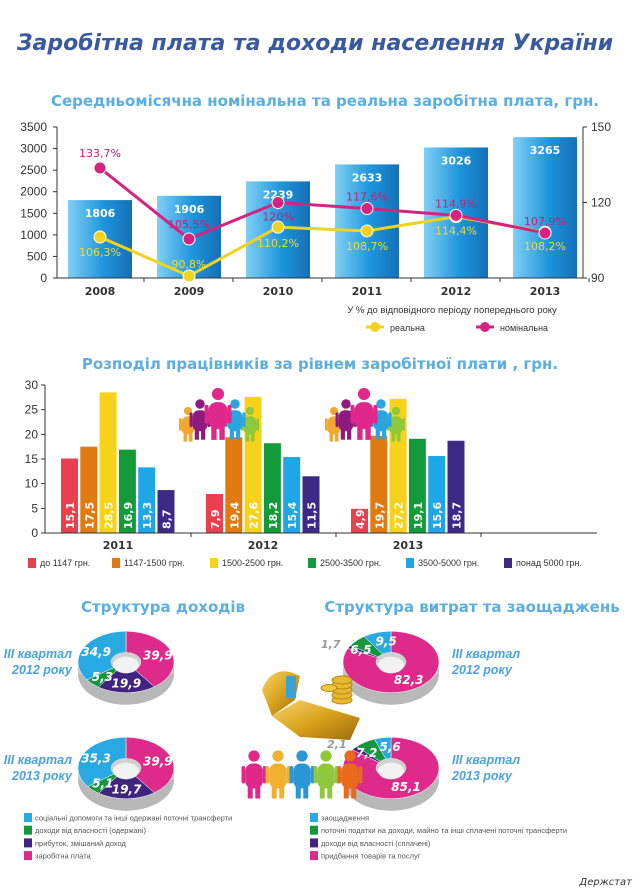 This screenshot has width=640, height=889. What do you see at coordinates (37, 256) in the screenshot?
I see `y-tick-label: 500` at bounding box center [37, 256].